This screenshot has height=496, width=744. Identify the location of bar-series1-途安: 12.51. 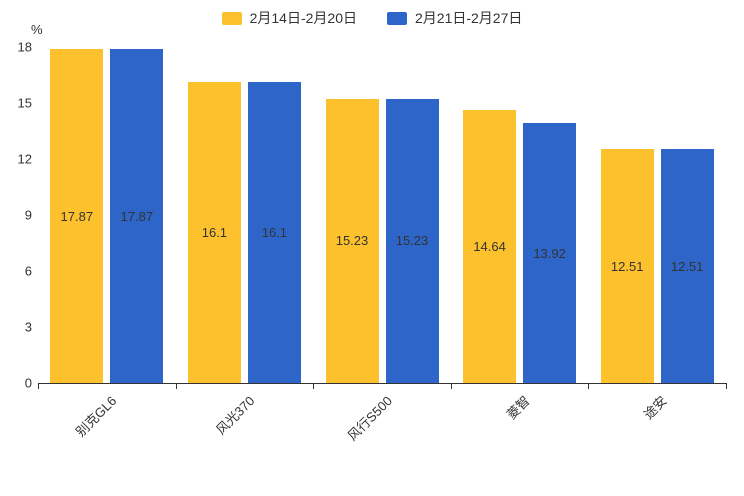
(627, 266).